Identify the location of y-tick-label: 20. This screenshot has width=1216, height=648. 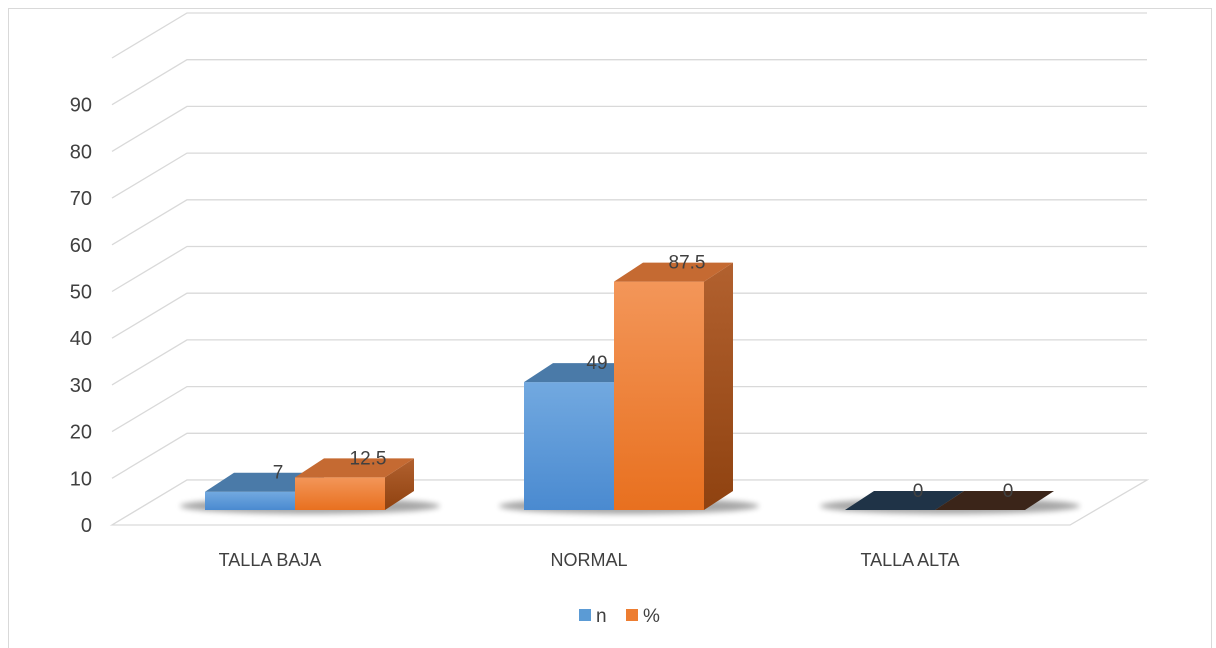
(81, 433).